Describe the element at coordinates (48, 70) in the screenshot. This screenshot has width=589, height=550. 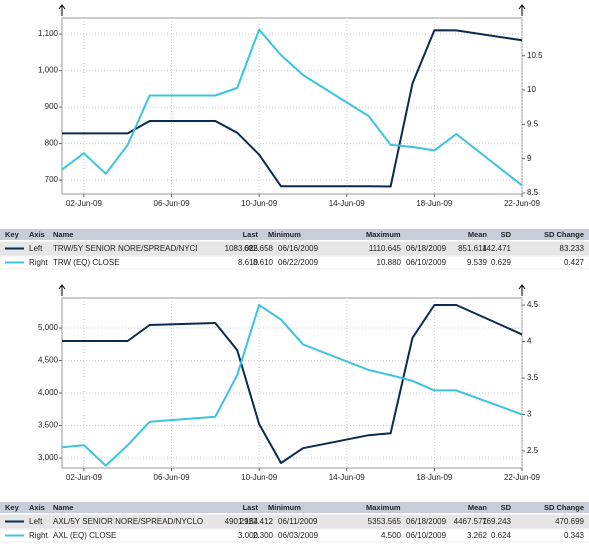
I see `y-tick-label: 1,000` at that location.